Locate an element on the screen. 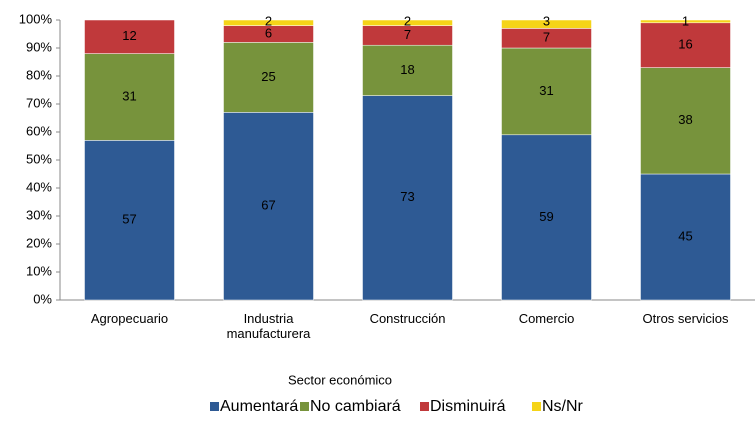 The image size is (755, 436). data-label: 57 is located at coordinates (129, 219).